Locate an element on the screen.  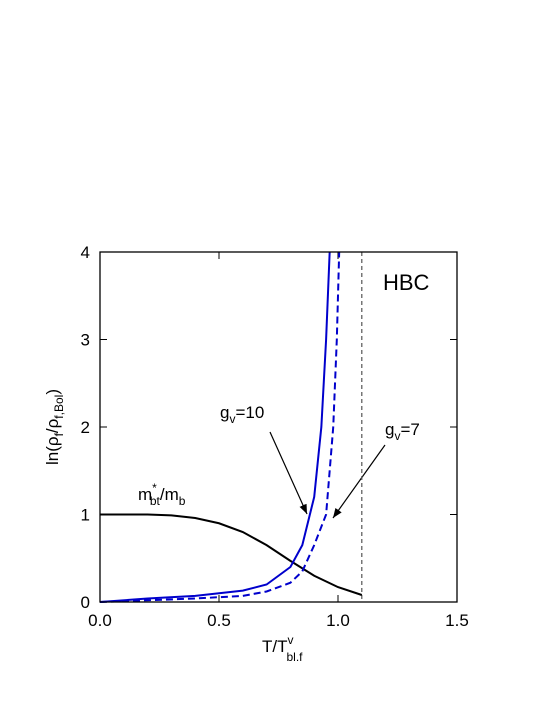
y-axis-label: ln(ρf/ρf,Bol) is located at coordinates (54, 427).